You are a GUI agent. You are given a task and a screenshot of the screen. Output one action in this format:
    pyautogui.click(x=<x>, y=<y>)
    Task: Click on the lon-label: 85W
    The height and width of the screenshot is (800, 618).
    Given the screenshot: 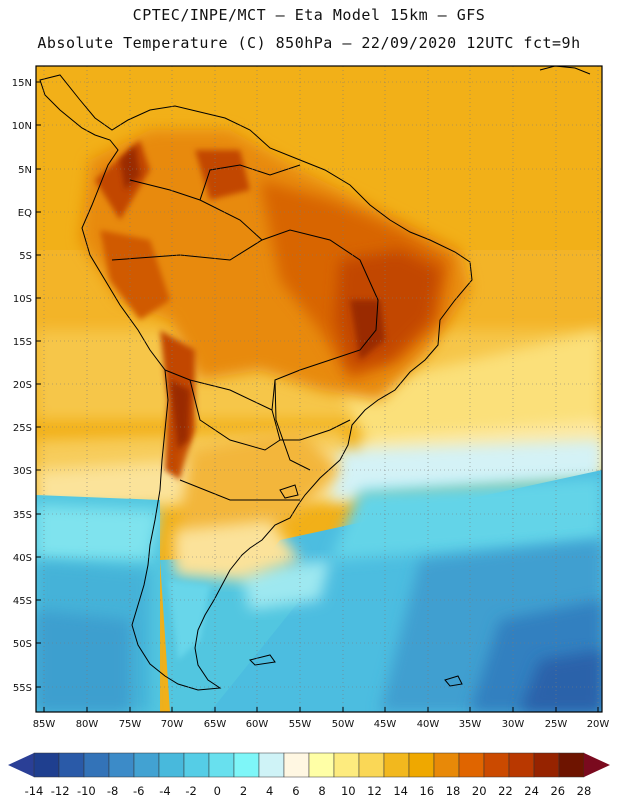 What is the action you would take?
    pyautogui.click(x=44, y=724)
    